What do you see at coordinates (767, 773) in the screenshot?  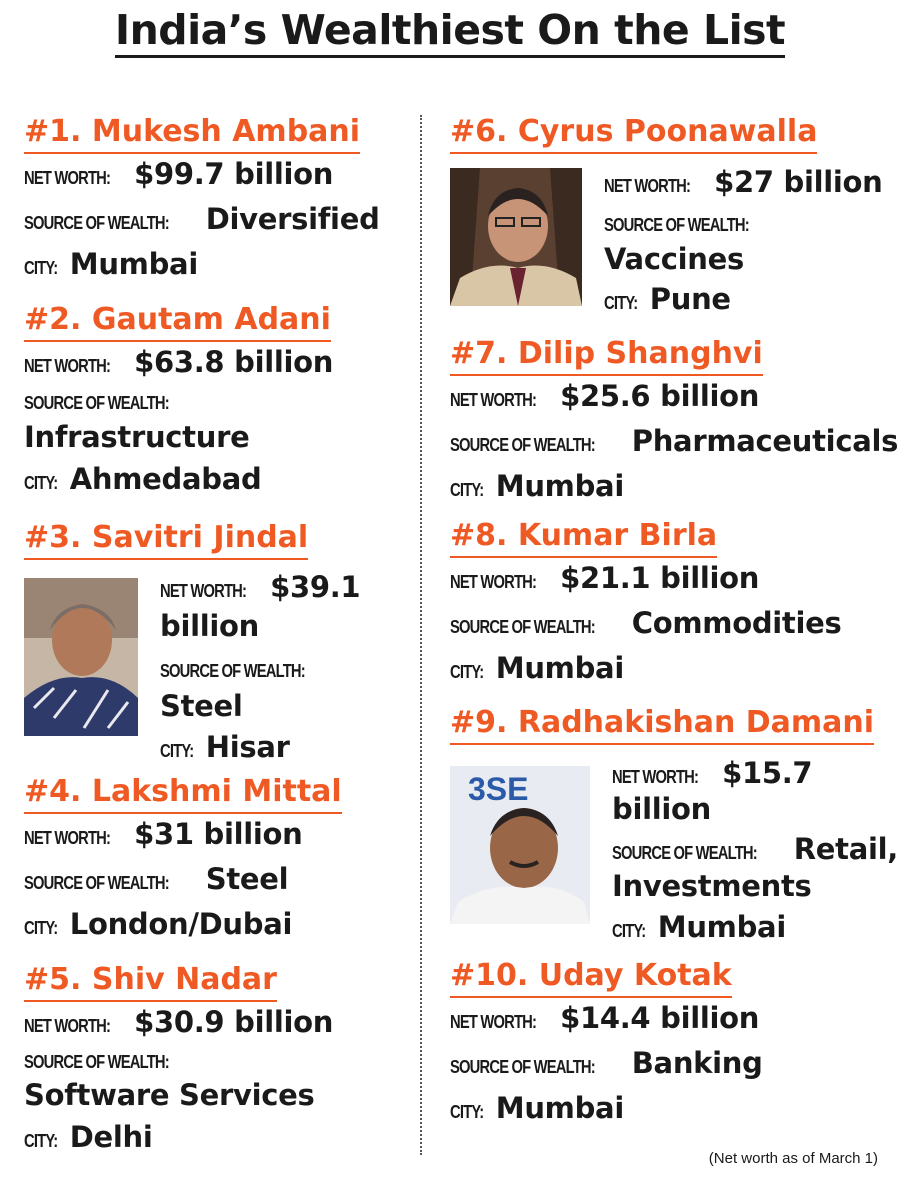 I see `net-worth-value: $15.7` at bounding box center [767, 773].